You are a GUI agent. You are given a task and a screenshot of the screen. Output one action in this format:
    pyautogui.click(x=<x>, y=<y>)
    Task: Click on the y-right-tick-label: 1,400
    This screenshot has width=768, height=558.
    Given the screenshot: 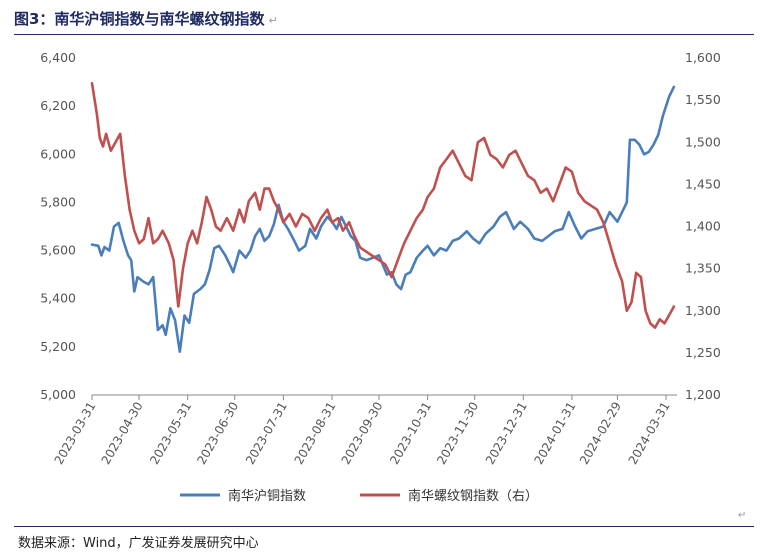 What is the action you would take?
    pyautogui.click(x=703, y=226)
    